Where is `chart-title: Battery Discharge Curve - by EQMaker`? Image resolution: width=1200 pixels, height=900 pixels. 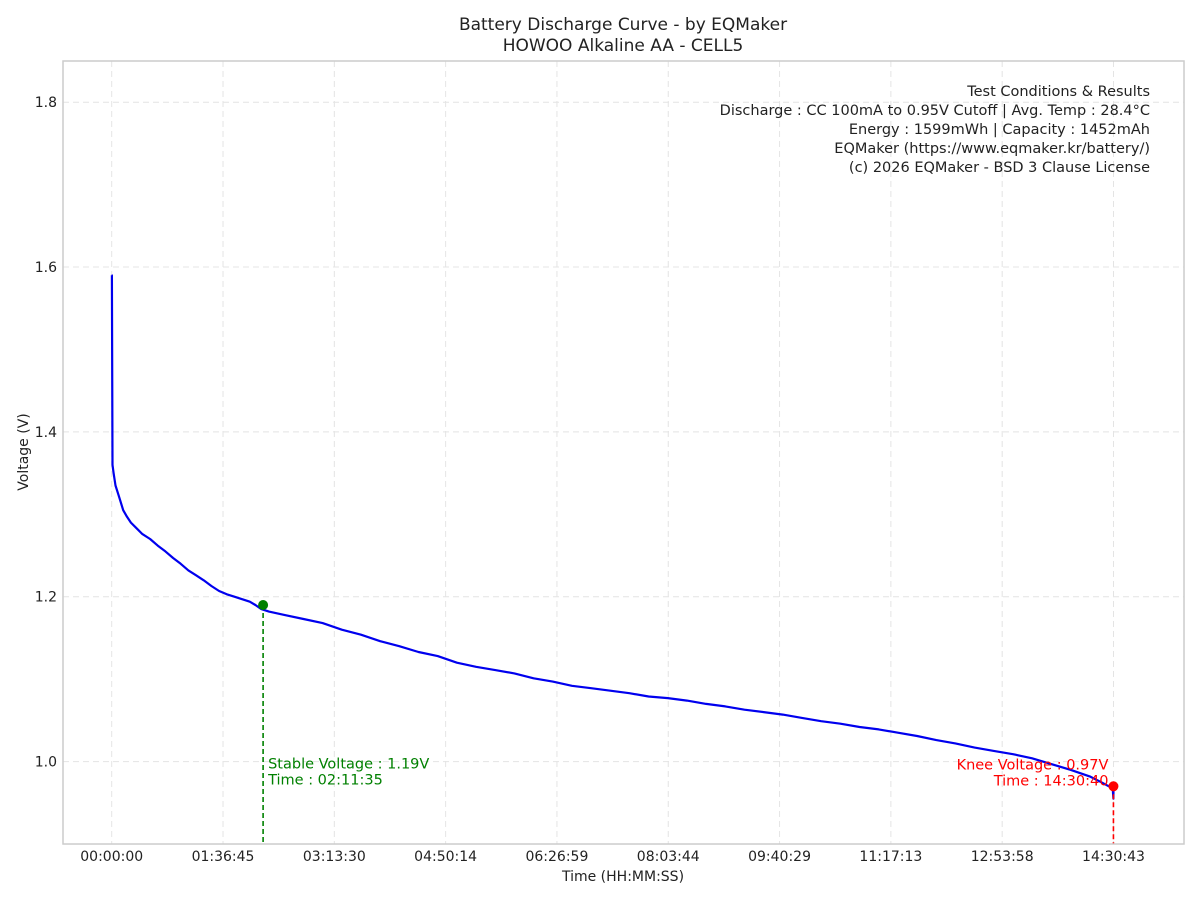 chart-title: Battery Discharge Curve - by EQMaker is located at coordinates (623, 25).